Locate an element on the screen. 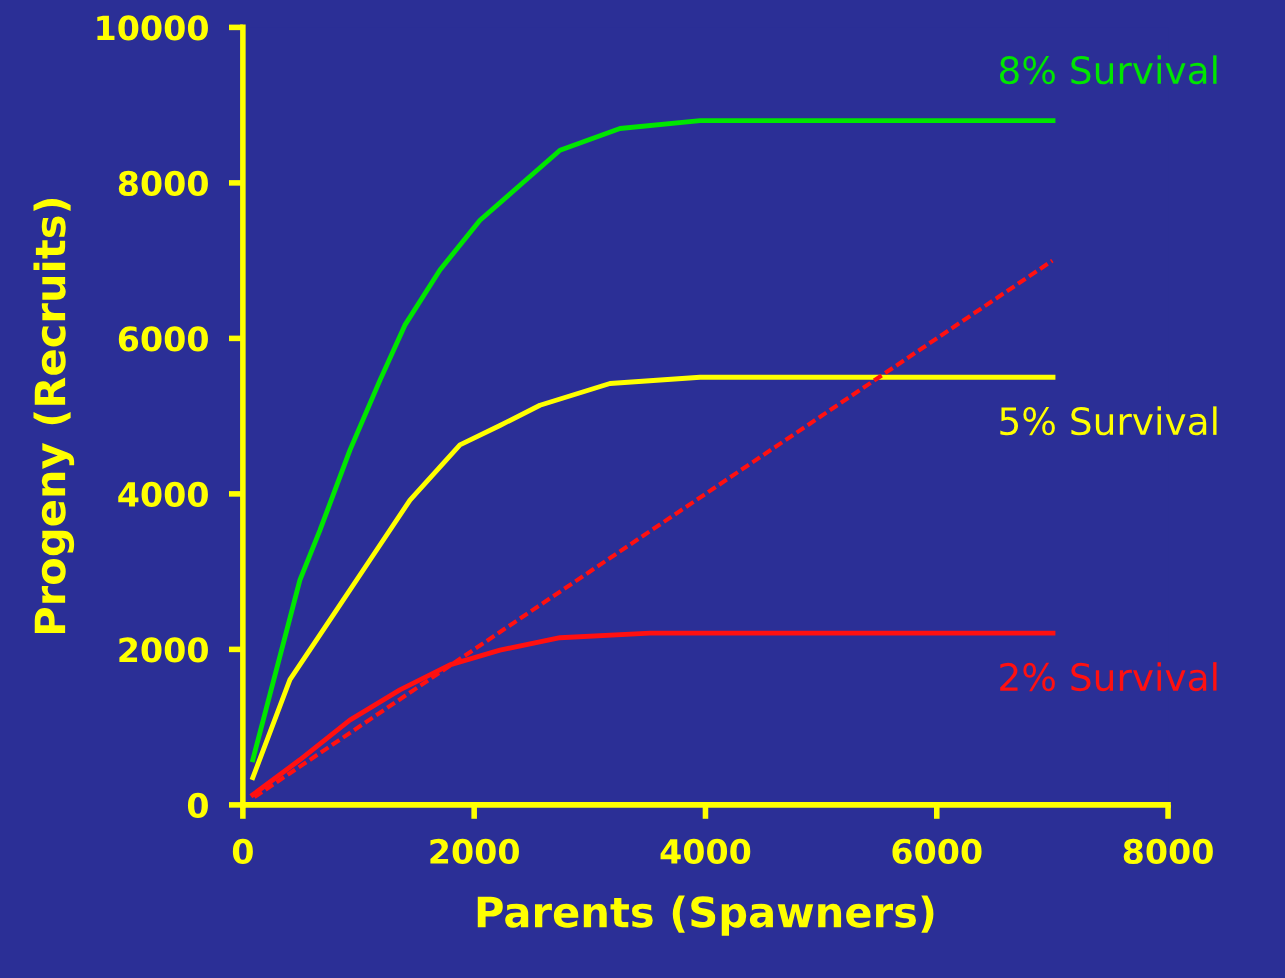 The image size is (1285, 978). y-tick-label: 2000 is located at coordinates (163, 650).